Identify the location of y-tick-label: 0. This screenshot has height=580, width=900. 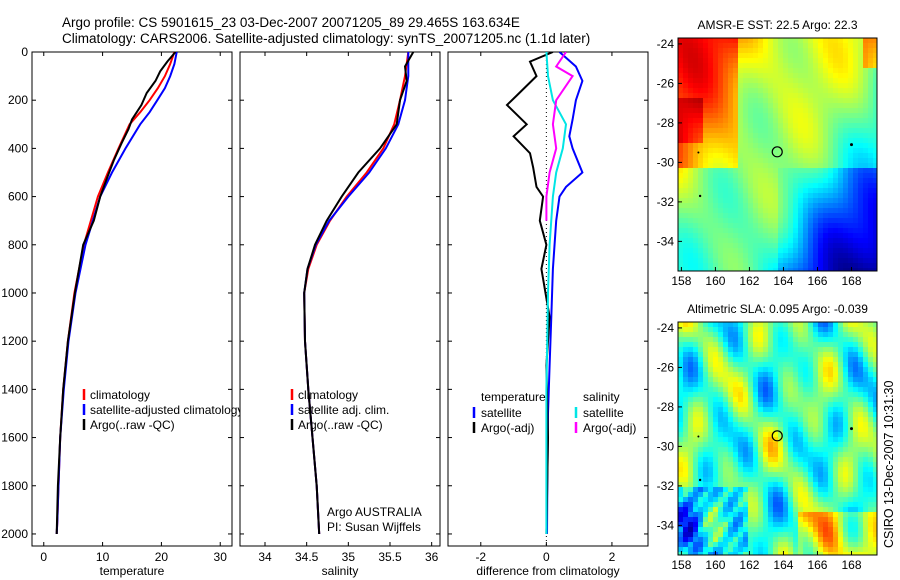
(24, 52).